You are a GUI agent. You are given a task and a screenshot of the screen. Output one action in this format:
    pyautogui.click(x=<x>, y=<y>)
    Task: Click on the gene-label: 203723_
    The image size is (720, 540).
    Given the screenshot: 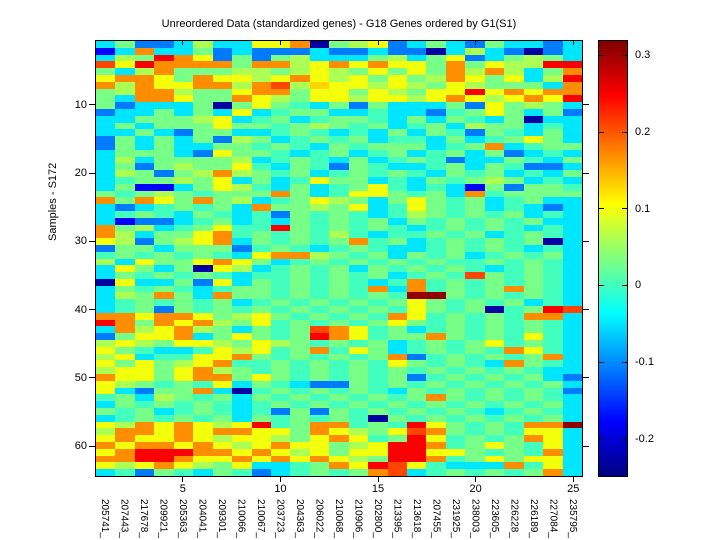 What is the action you would take?
    pyautogui.click(x=280, y=518)
    